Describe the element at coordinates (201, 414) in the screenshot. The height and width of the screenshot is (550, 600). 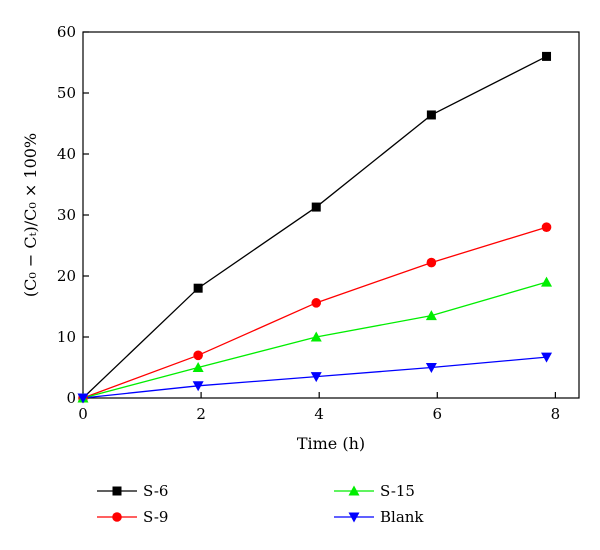
I see `x-tick-label: 2` at that location.